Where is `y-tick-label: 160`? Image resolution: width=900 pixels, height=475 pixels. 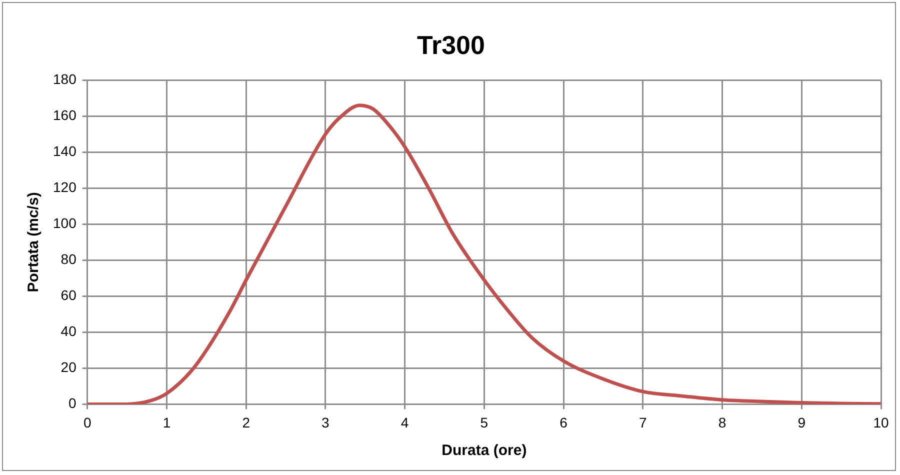
y-tick-label: 160 is located at coordinates (65, 115).